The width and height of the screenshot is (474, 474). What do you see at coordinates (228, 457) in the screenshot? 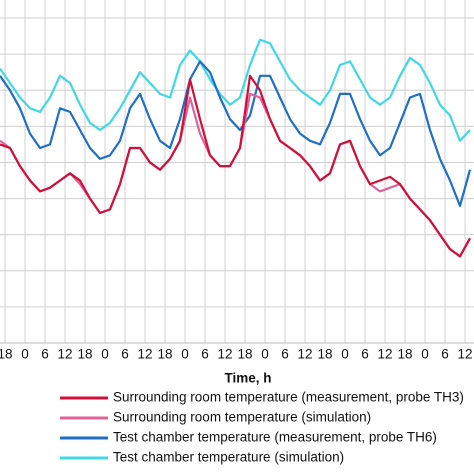
I see `legend-label: Test chamber temperature (simulation)` at bounding box center [228, 457].